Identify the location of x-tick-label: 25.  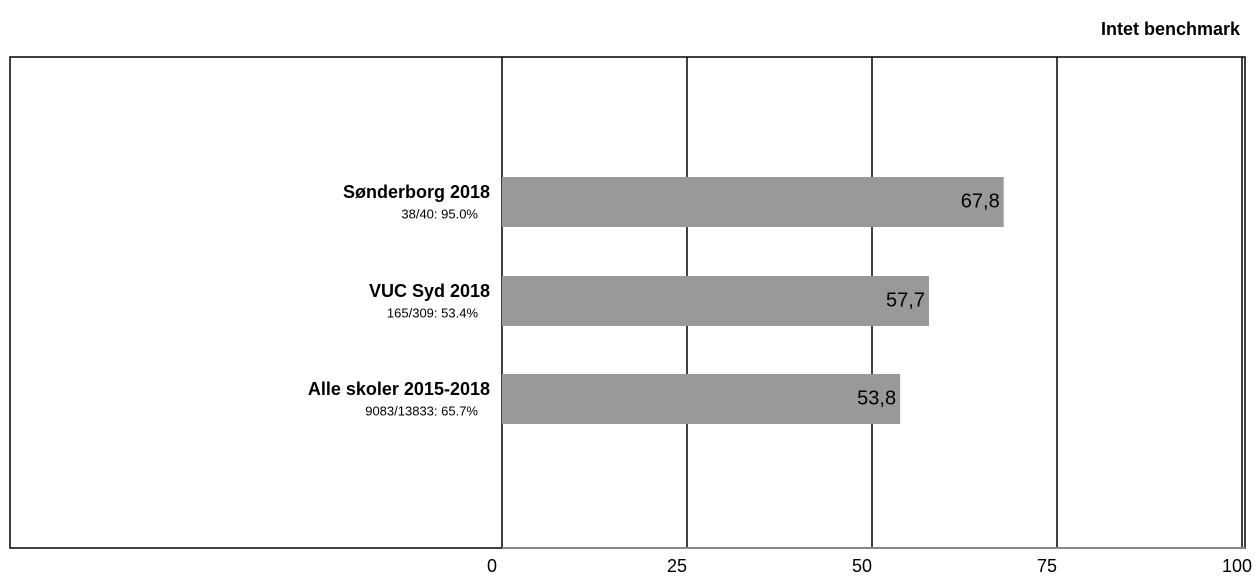
(677, 566).